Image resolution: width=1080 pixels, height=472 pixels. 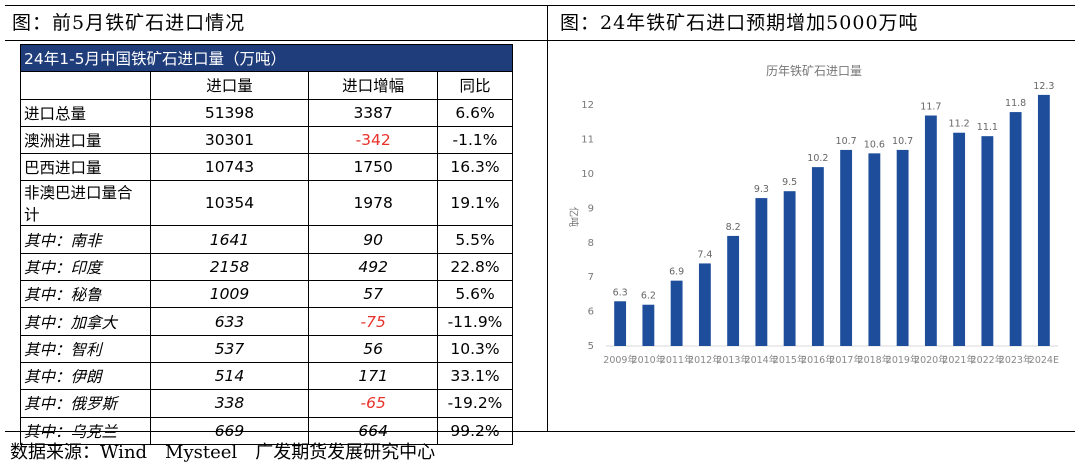 I want to click on data-label: 11.8, so click(x=1015, y=103).